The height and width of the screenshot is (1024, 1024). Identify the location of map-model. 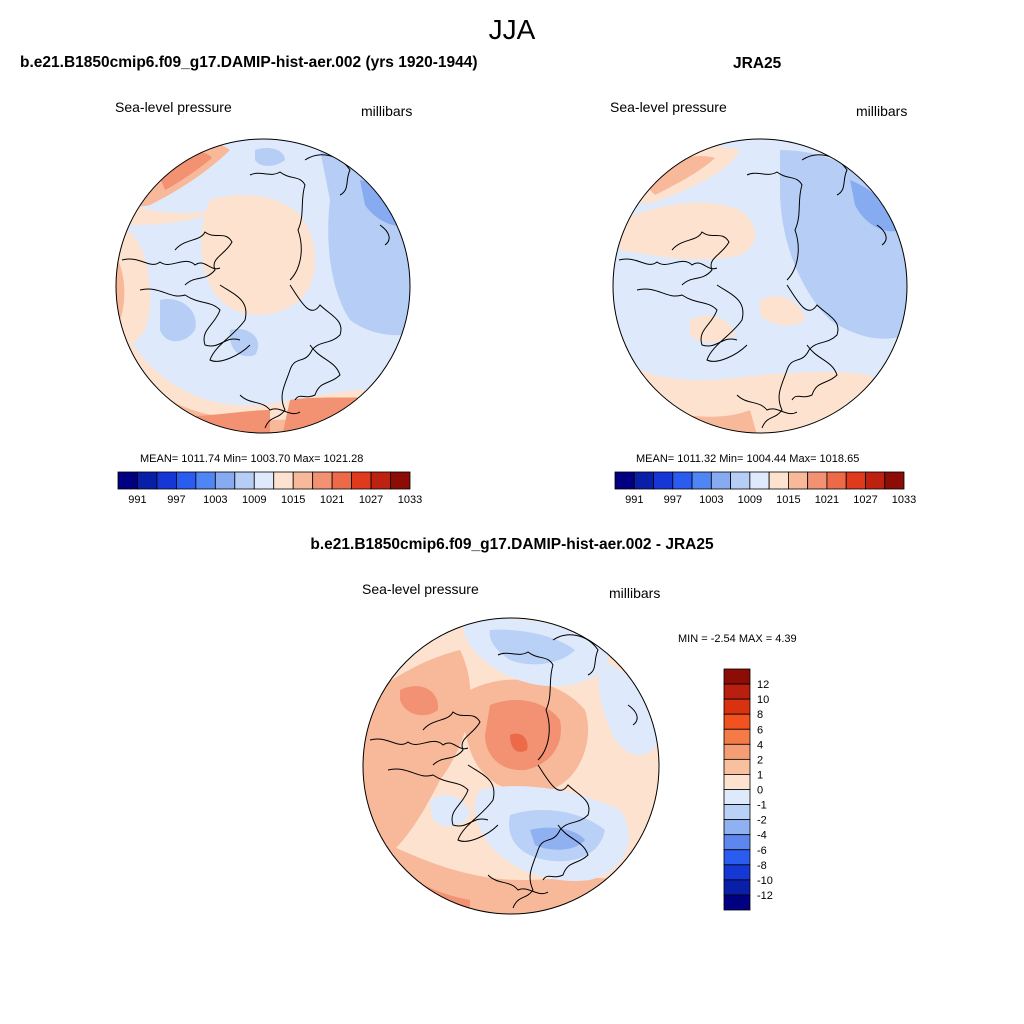
(263, 286).